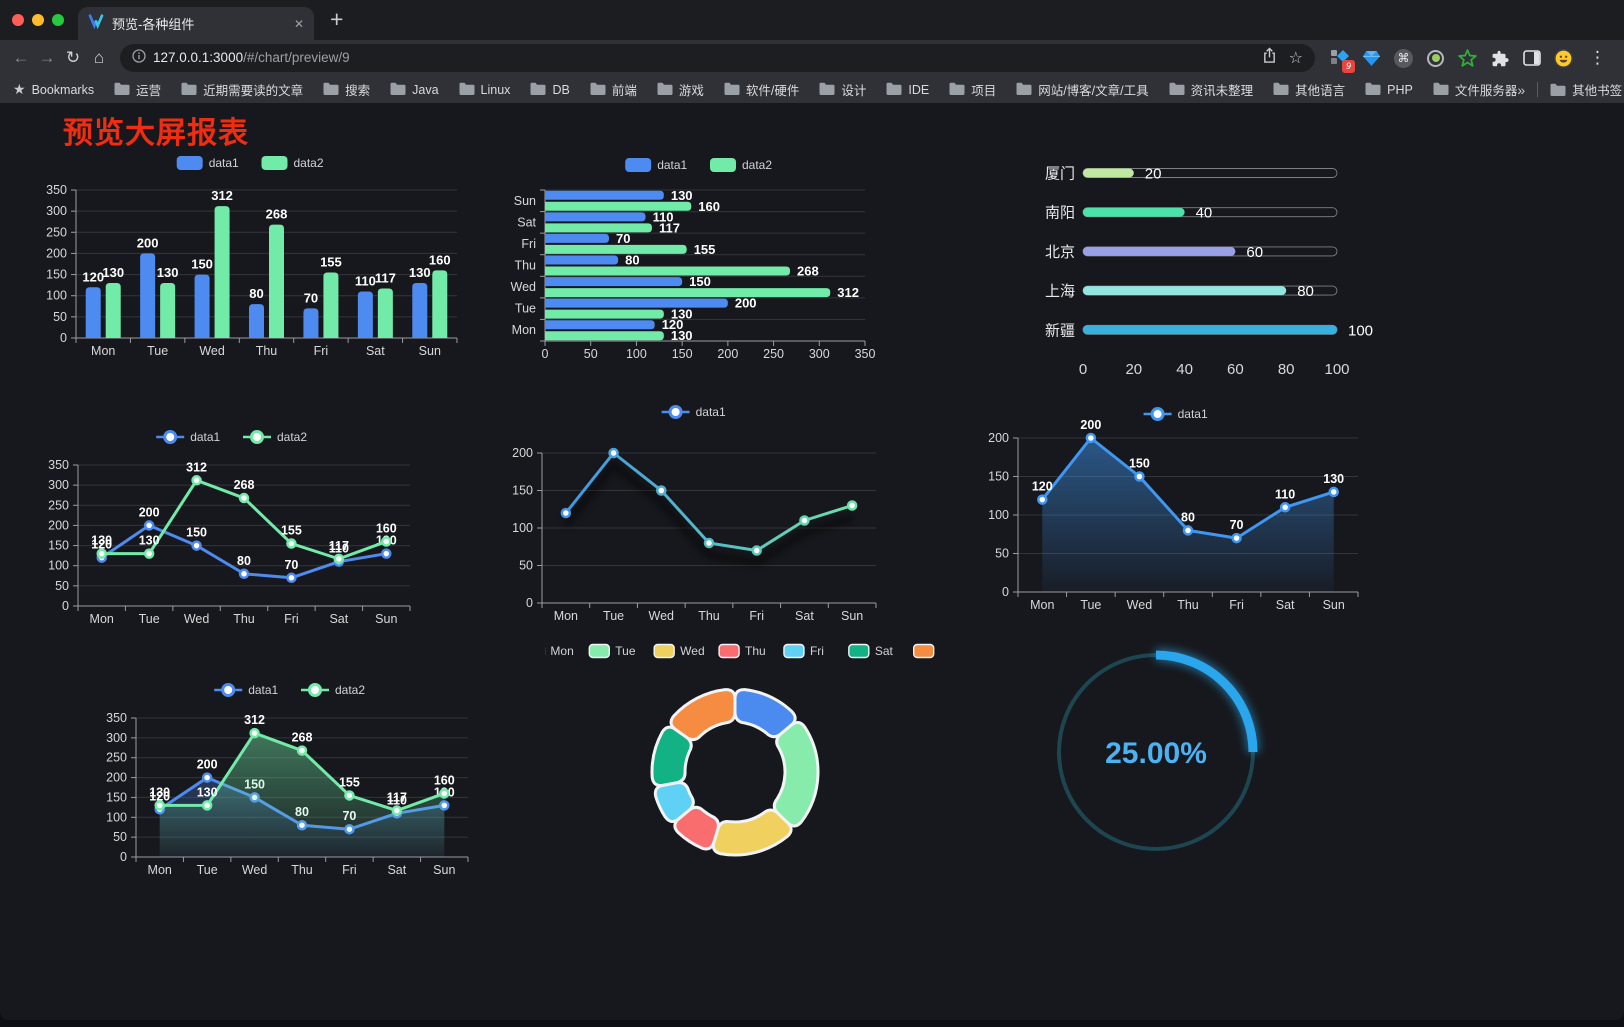 The height and width of the screenshot is (1027, 1624). I want to click on side-panel-icon, so click(1531, 58).